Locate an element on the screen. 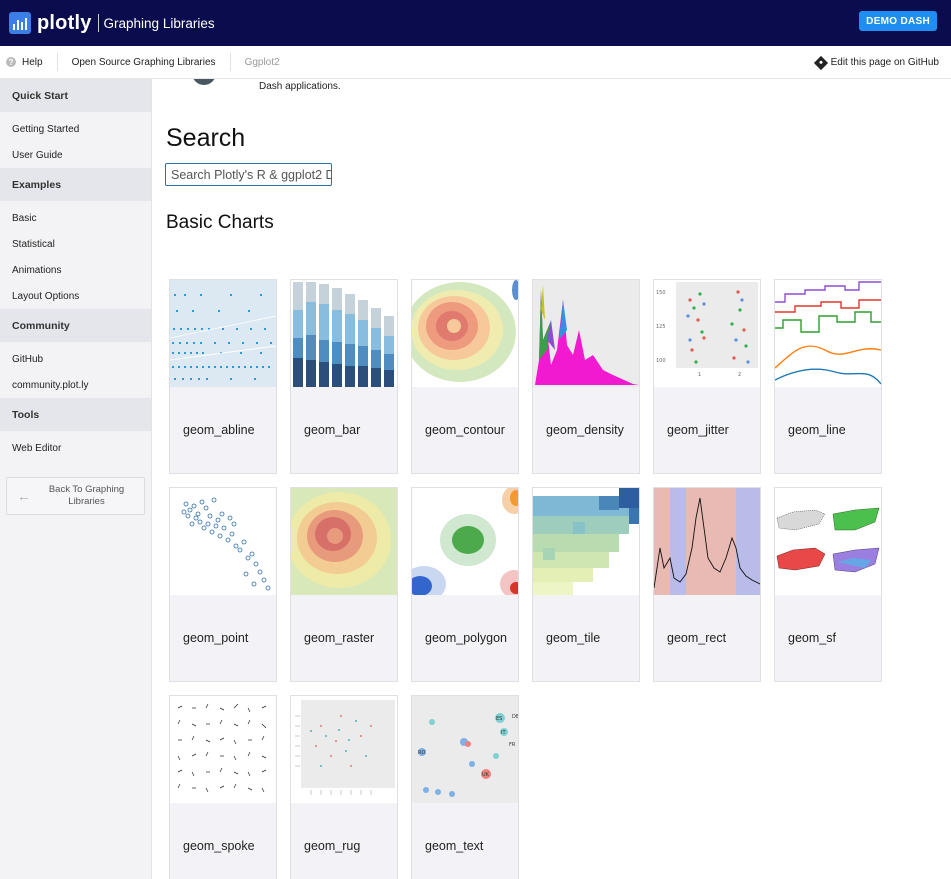 The image size is (951, 879). breadcrumb-open-source: Open Source Graphing Libraries is located at coordinates (143, 62).